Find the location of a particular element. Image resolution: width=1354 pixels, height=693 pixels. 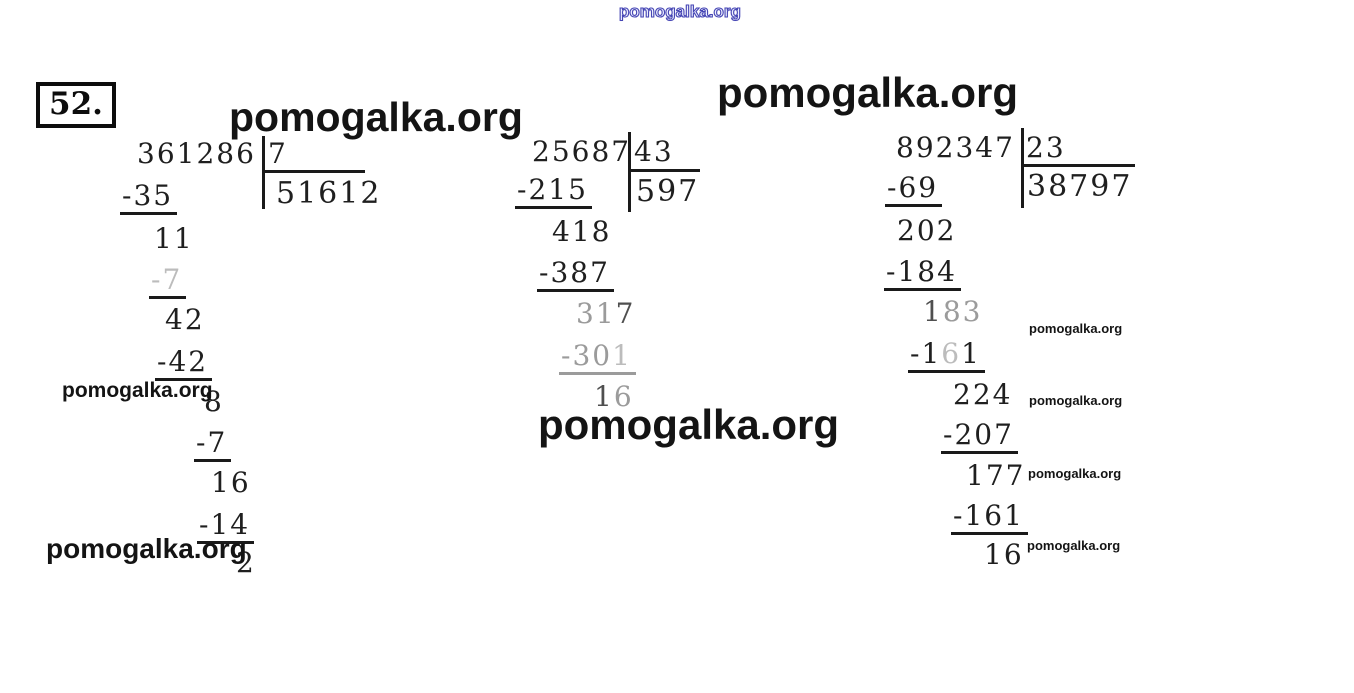

step-row: -69 is located at coordinates (914, 189).